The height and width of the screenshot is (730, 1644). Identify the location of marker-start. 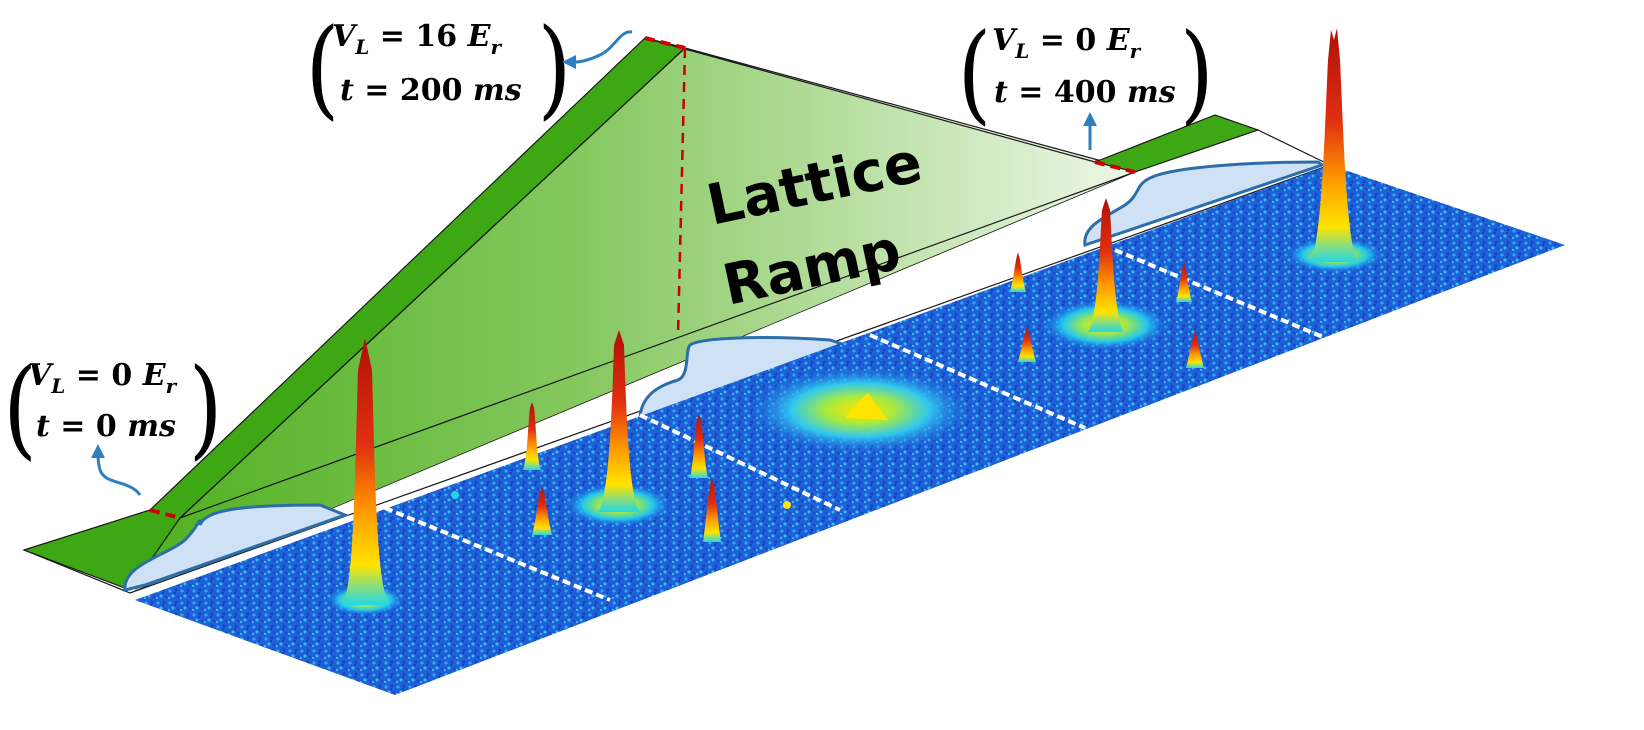
(165, 514).